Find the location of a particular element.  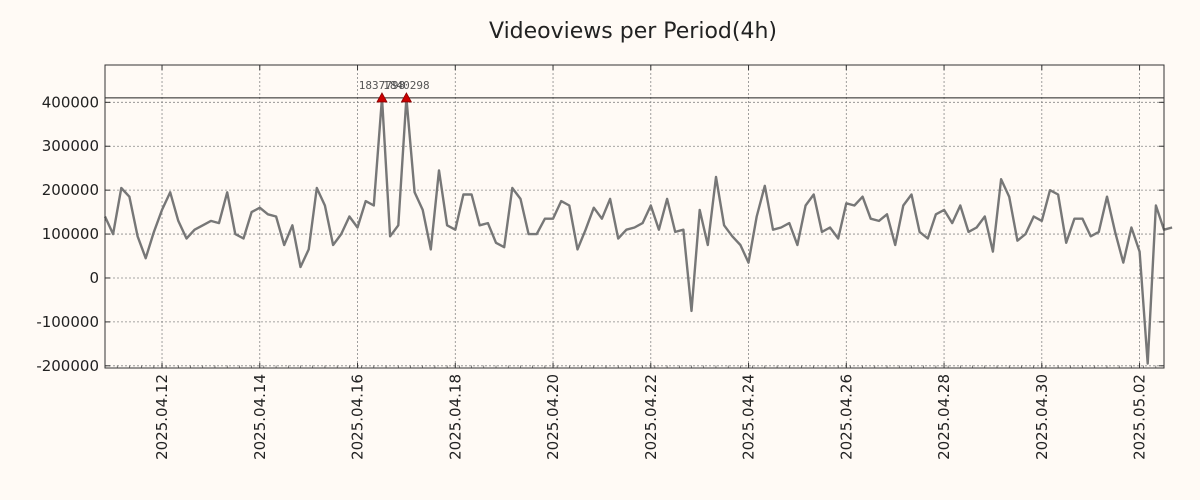

x-tick-label: 2025.04.16 is located at coordinates (358, 417).